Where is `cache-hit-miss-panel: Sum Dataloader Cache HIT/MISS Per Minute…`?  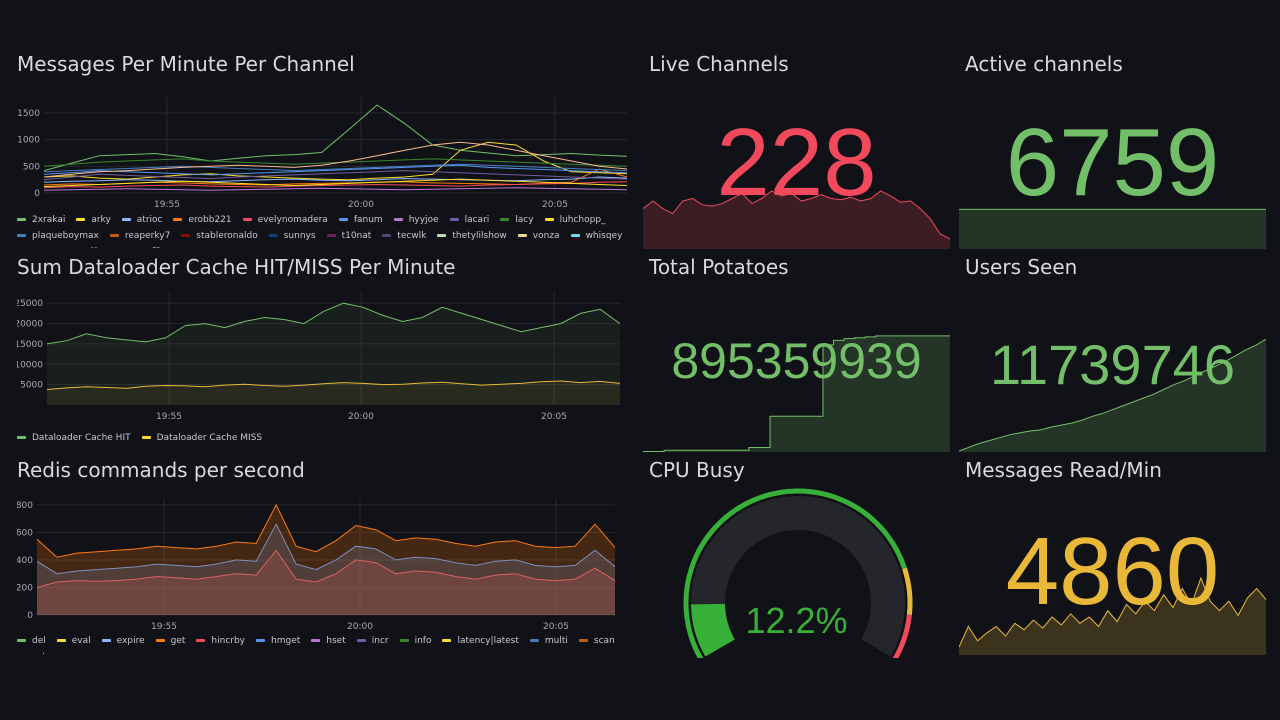
cache-hit-miss-panel: Sum Dataloader Cache HIT/MISS Per Minute… is located at coordinates (324, 353).